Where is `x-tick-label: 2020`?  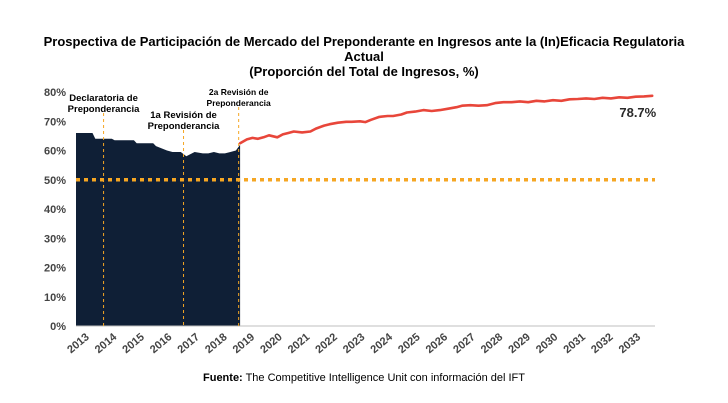 x-tick-label: 2020 is located at coordinates (271, 343).